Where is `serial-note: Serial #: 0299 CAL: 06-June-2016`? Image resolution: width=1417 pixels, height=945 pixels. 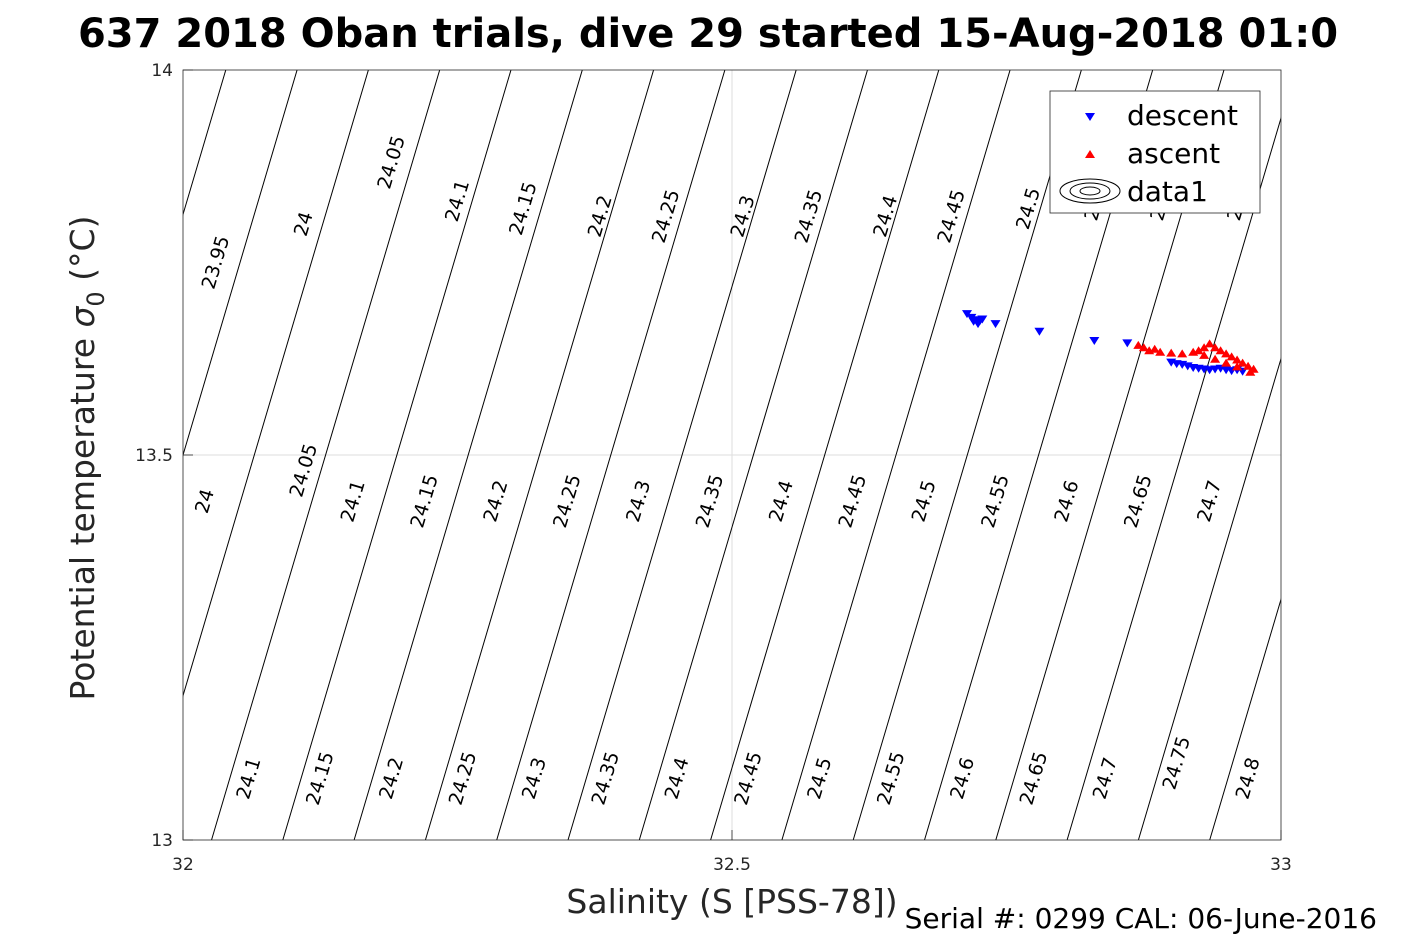 serial-note: Serial #: 0299 CAL: 06-June-2016 is located at coordinates (1141, 918).